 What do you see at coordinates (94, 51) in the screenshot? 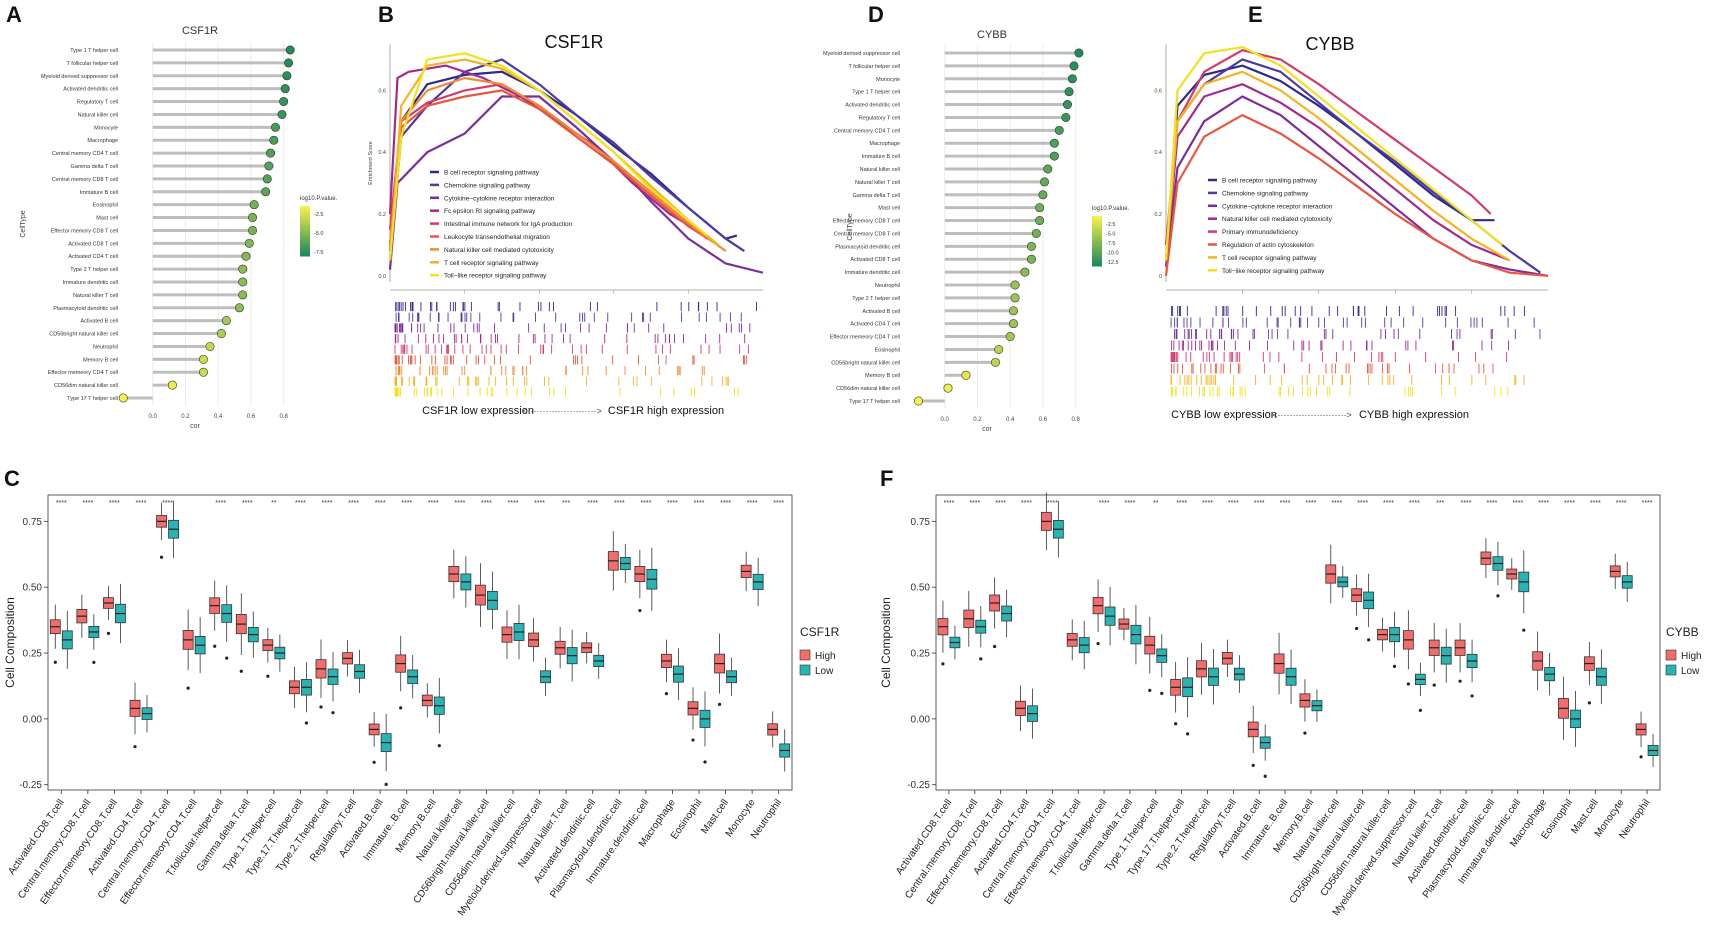
I see `category-label: Type 1 T helper cell` at bounding box center [94, 51].